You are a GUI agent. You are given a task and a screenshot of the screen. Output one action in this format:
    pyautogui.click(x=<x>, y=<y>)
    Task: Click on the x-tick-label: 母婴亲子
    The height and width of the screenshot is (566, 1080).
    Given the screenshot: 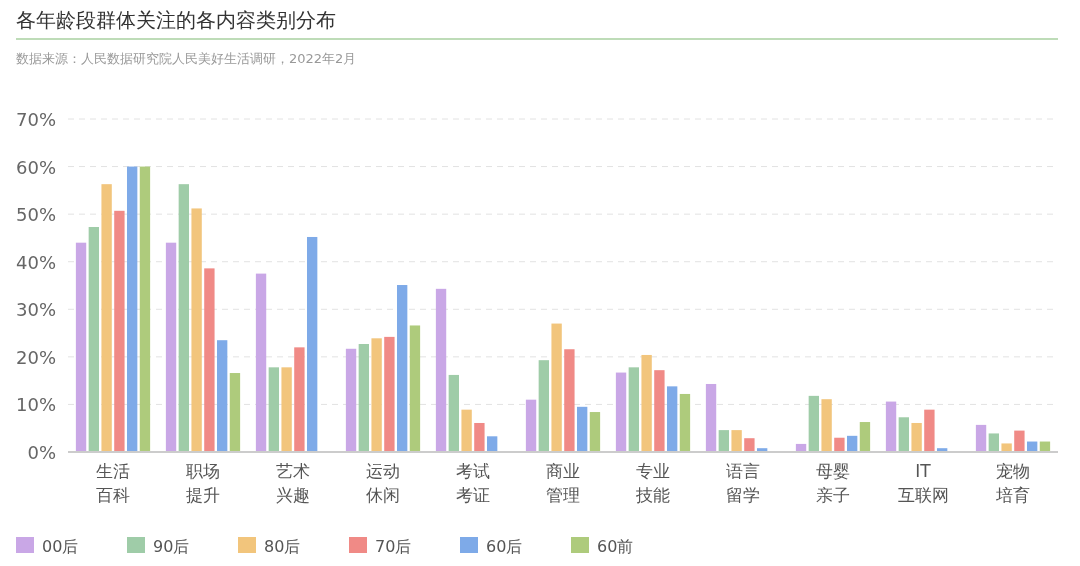 What is the action you would take?
    pyautogui.click(x=833, y=483)
    